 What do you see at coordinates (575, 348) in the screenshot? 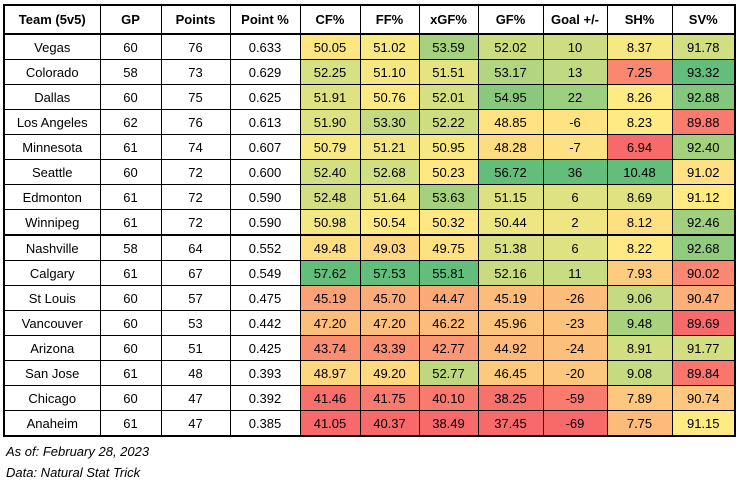
I see `cell-goal: -24` at bounding box center [575, 348].